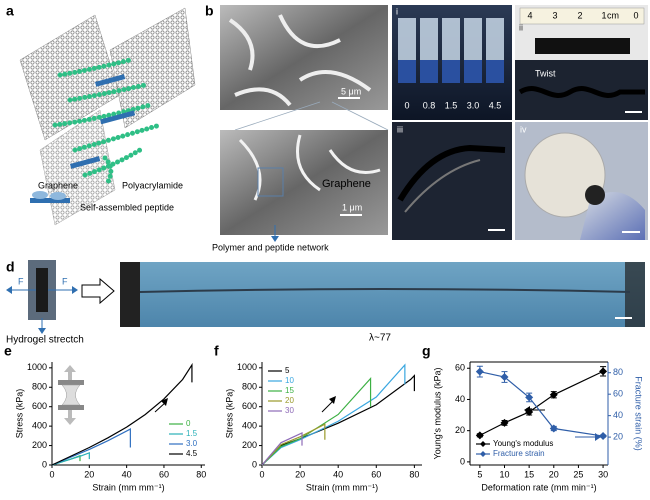 Image resolution: width=650 pixels, height=500 pixels. What do you see at coordinates (127, 207) in the screenshot?
I see `legend-label: Self-assembled peptide` at bounding box center [127, 207].